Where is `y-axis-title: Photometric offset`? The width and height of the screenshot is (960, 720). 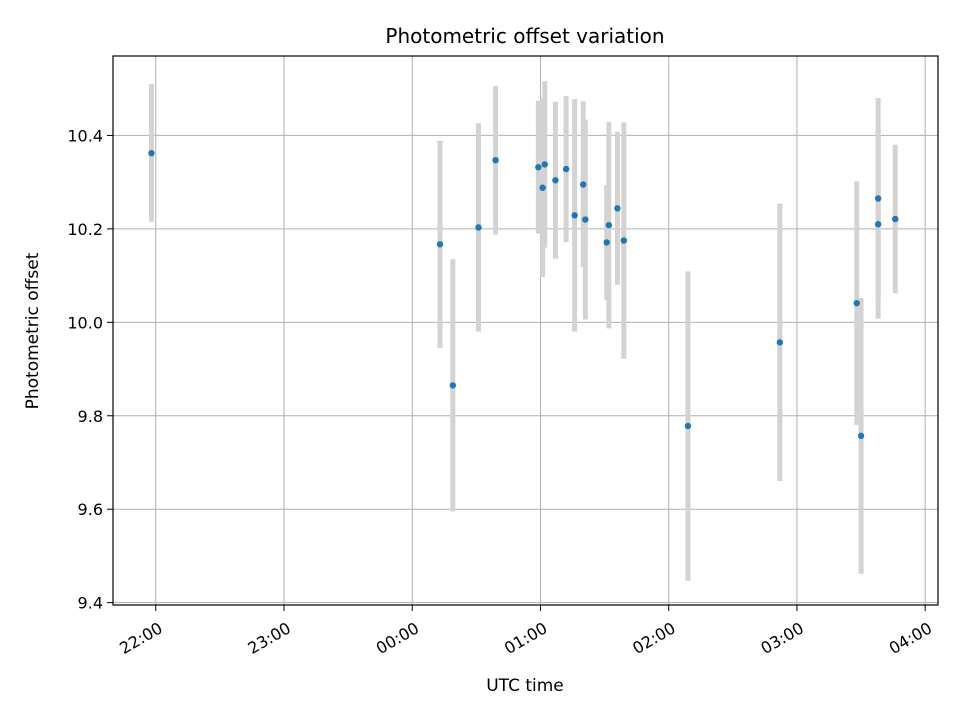 y-axis-title: Photometric offset is located at coordinates (33, 330).